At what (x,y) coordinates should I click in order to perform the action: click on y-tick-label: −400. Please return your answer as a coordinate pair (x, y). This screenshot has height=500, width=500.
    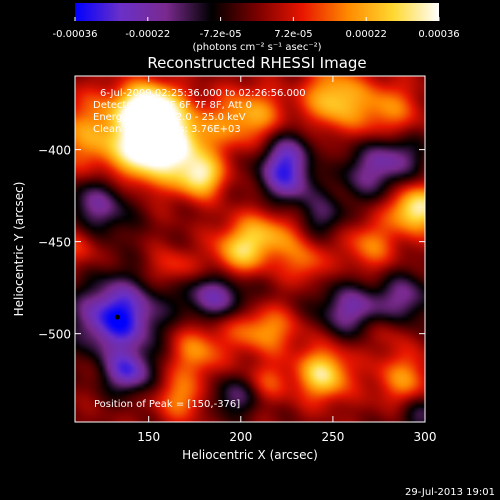
    Looking at the image, I should click on (54, 151).